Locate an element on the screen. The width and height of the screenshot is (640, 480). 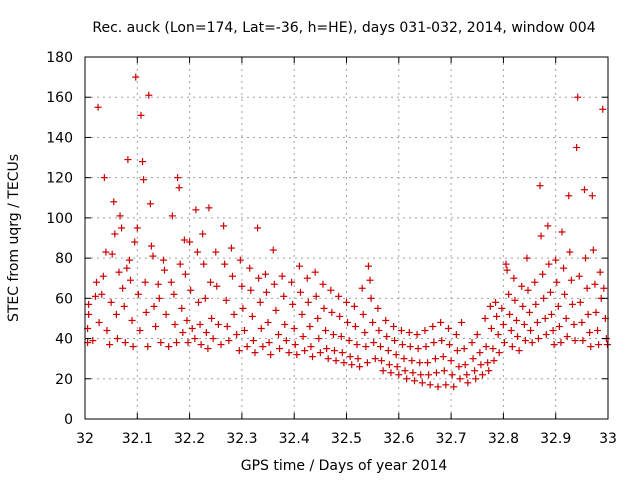
x-tick-label: 32.5 is located at coordinates (346, 439).